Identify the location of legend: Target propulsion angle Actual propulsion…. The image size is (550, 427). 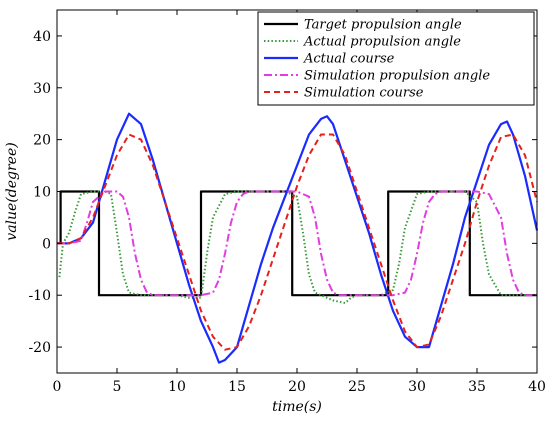
(396, 58).